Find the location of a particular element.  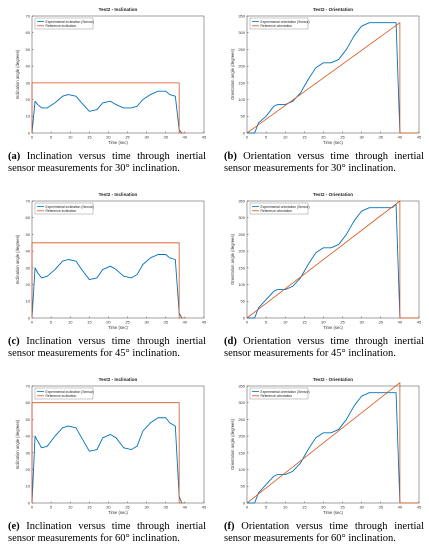

chart-a-legend is located at coordinates (64, 23).